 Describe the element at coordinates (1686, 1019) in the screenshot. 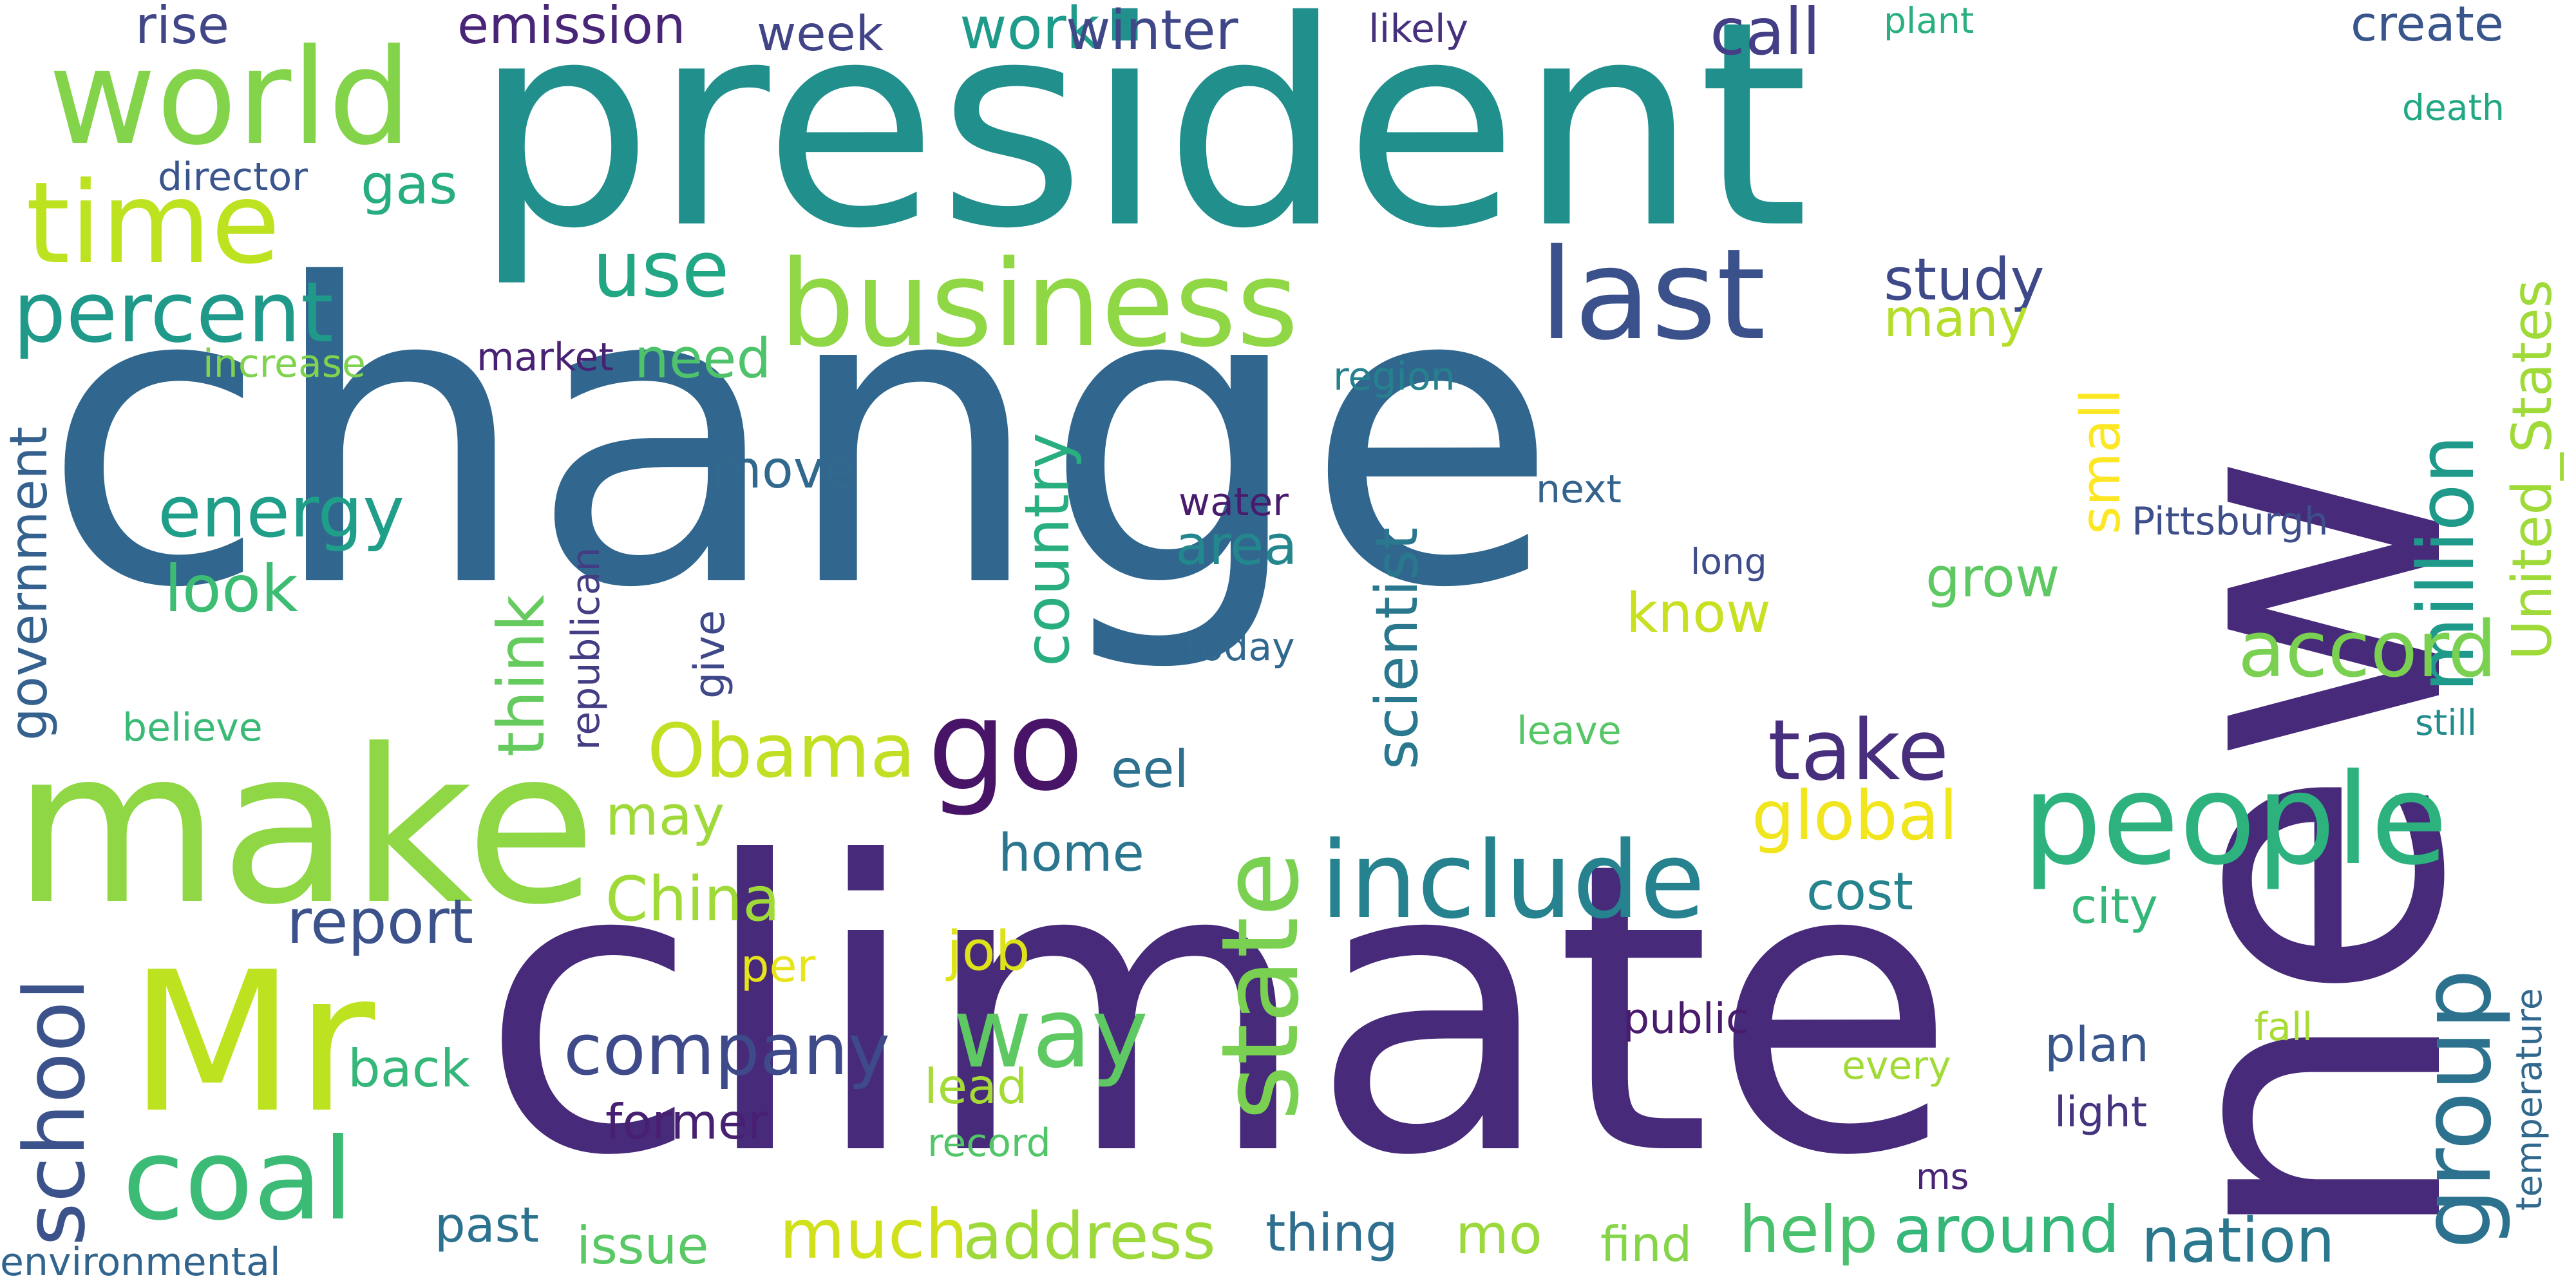

I see `word-public: public` at that location.